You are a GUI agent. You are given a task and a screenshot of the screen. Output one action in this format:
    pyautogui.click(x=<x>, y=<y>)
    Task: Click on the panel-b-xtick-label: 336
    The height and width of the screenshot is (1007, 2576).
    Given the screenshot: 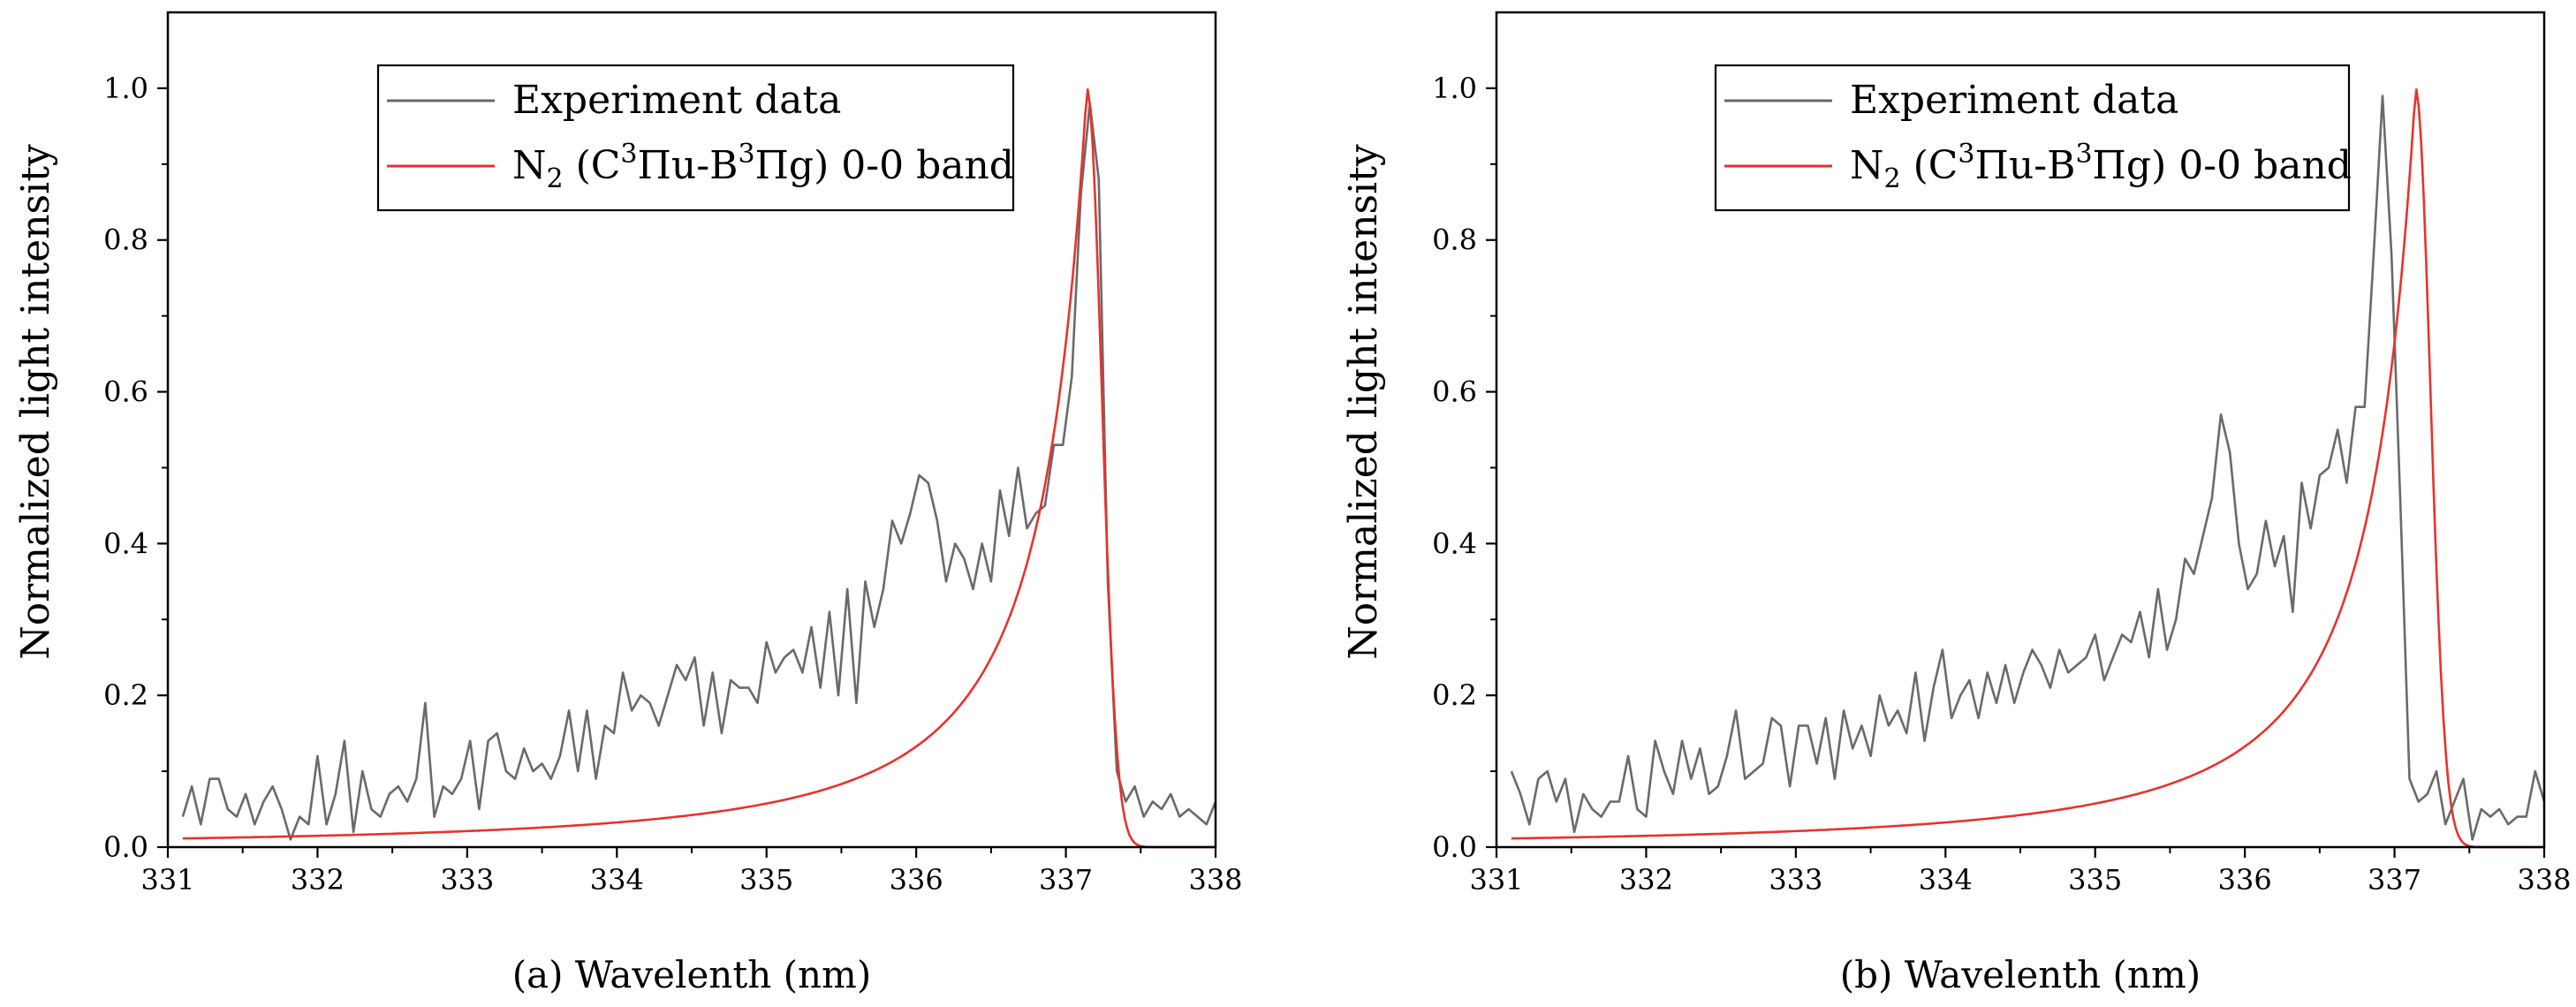 What is the action you would take?
    pyautogui.click(x=2245, y=880)
    